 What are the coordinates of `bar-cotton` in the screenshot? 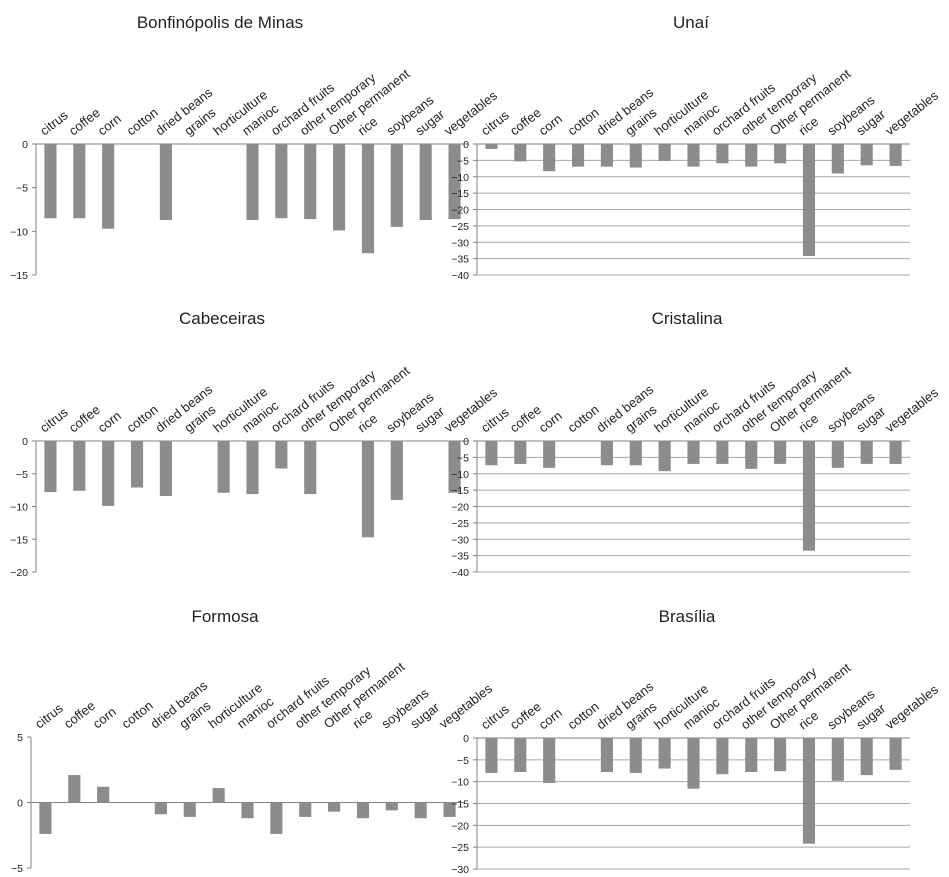 It's located at (578, 155).